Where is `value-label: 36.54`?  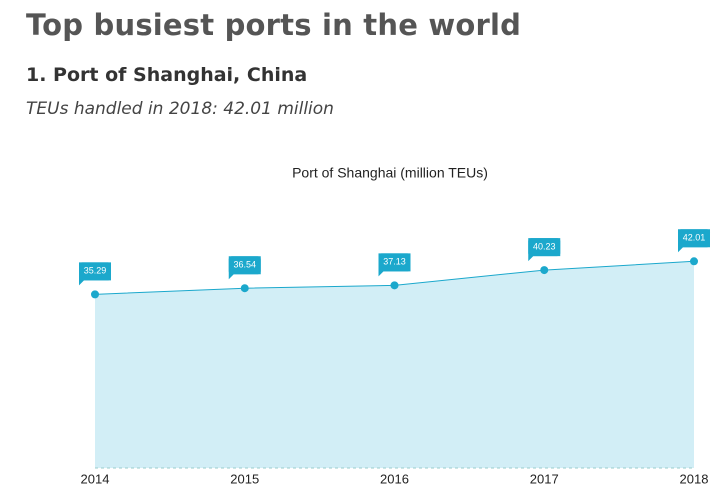 value-label: 36.54 is located at coordinates (244, 265).